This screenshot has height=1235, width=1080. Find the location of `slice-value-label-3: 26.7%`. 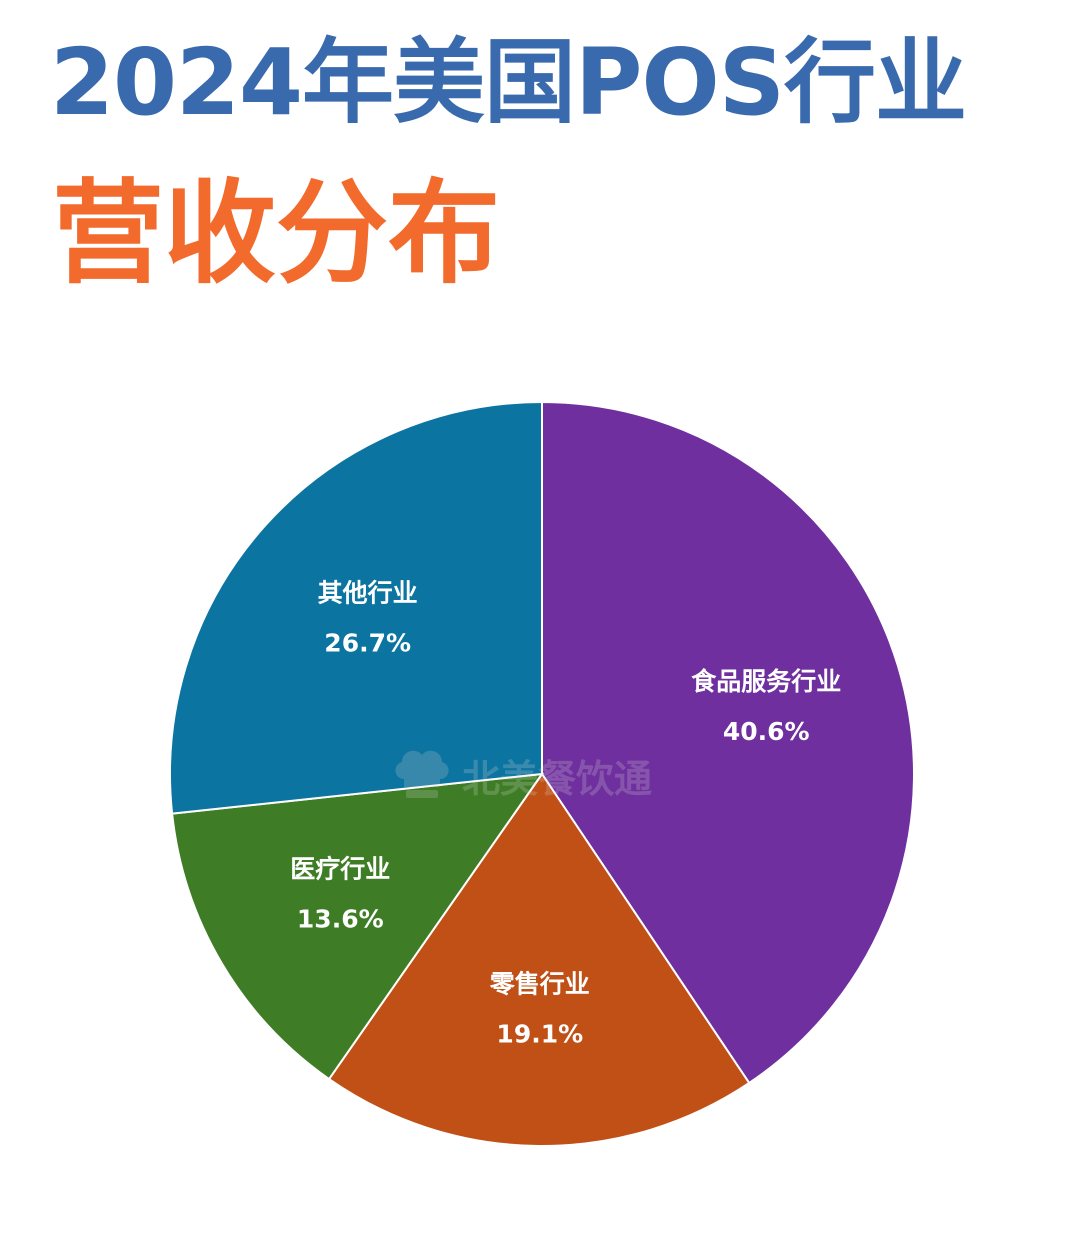

slice-value-label-3: 26.7% is located at coordinates (367, 642).